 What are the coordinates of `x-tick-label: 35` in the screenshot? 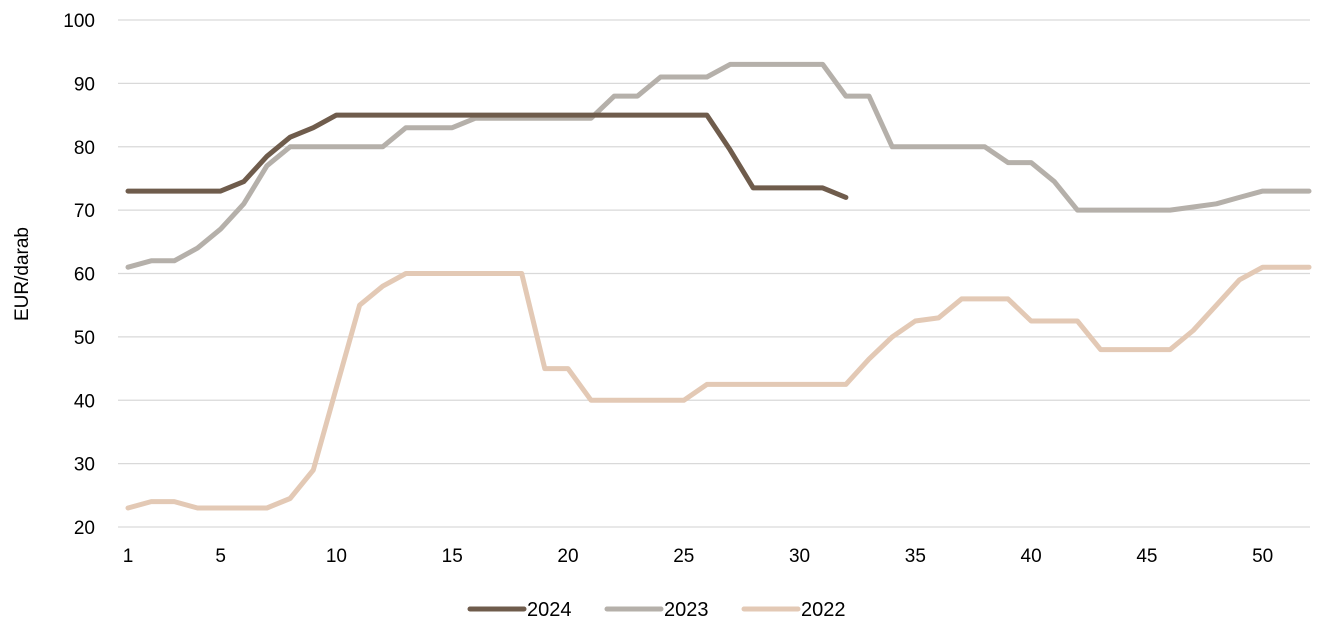 It's located at (915, 556).